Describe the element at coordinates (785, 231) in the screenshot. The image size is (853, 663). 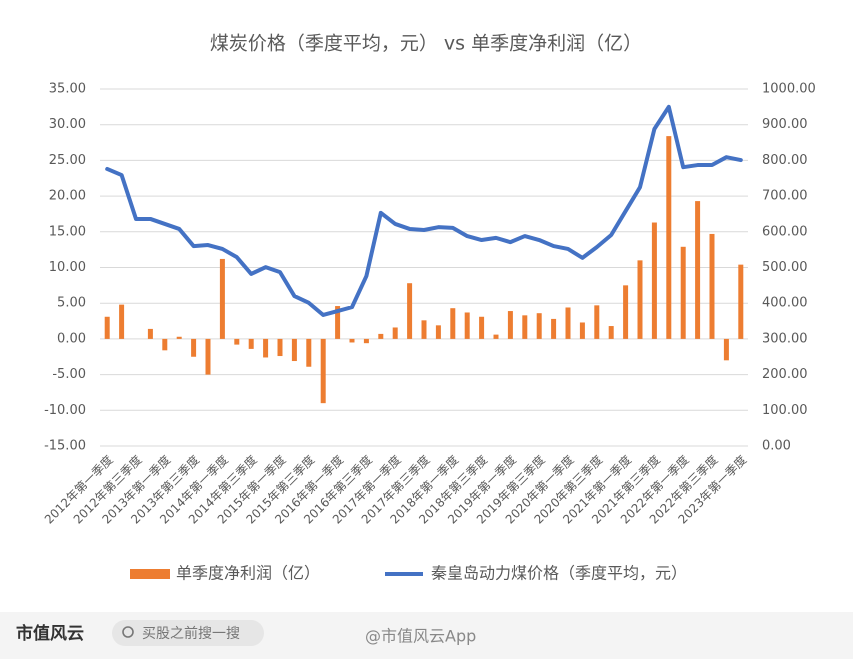
I see `y2-tick-label: 600.00` at that location.